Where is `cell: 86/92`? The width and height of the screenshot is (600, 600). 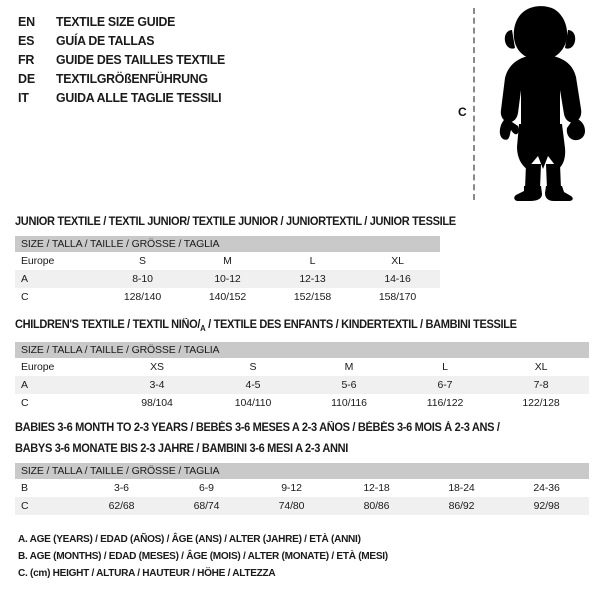
cell: 86/92 is located at coordinates (461, 506).